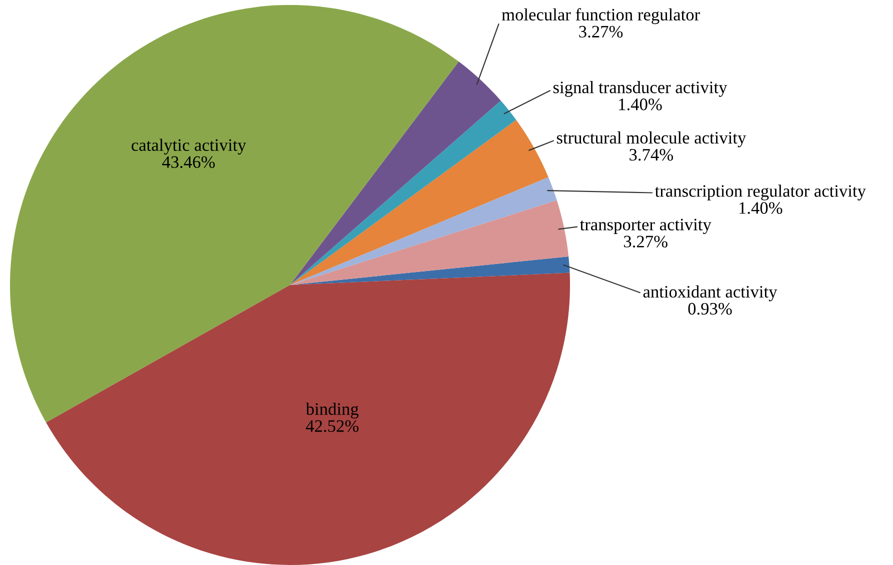  Describe the element at coordinates (188, 162) in the screenshot. I see `data-label: 43.46%` at that location.